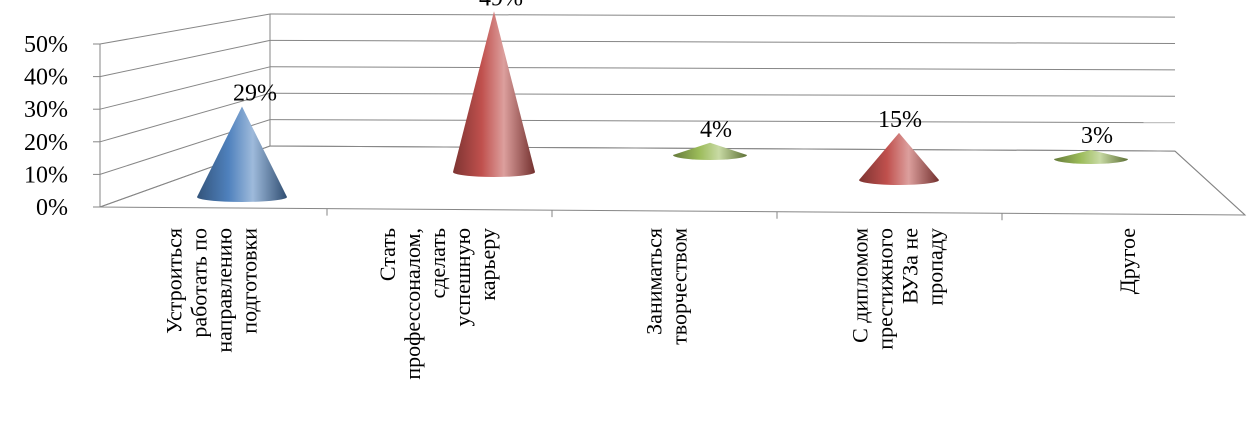  What do you see at coordinates (255, 94) in the screenshot?
I see `data-label: 29%` at bounding box center [255, 94].